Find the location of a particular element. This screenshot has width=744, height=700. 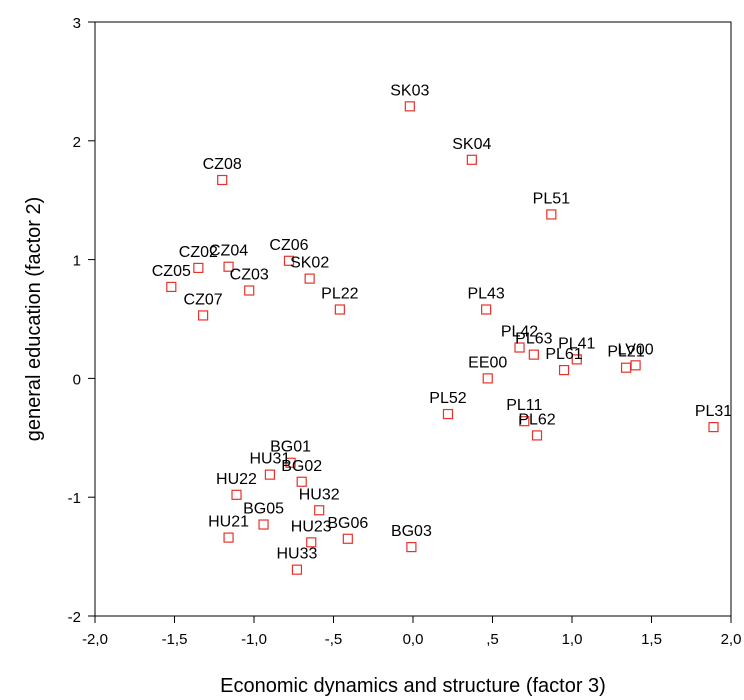

data-point-label: SK03 is located at coordinates (409, 90).